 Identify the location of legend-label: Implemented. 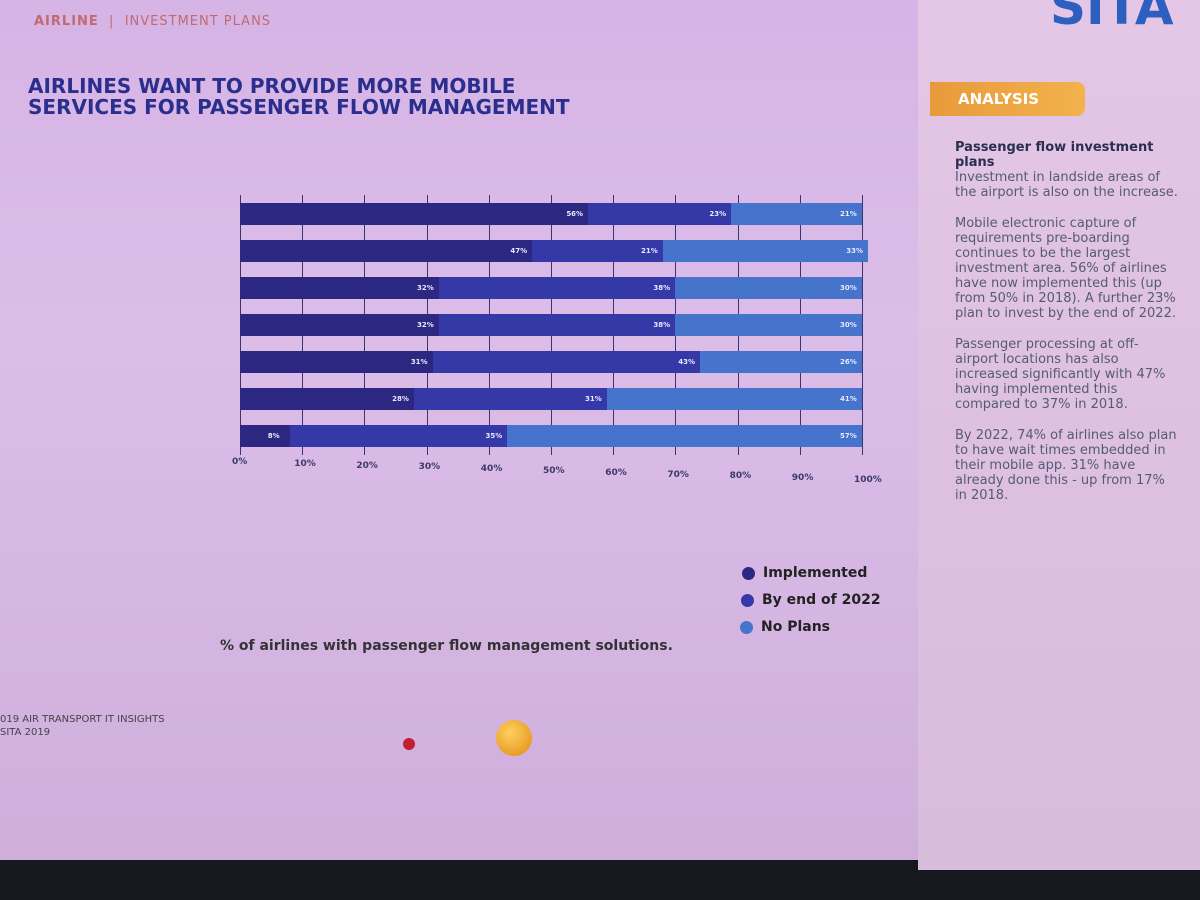
(815, 573).